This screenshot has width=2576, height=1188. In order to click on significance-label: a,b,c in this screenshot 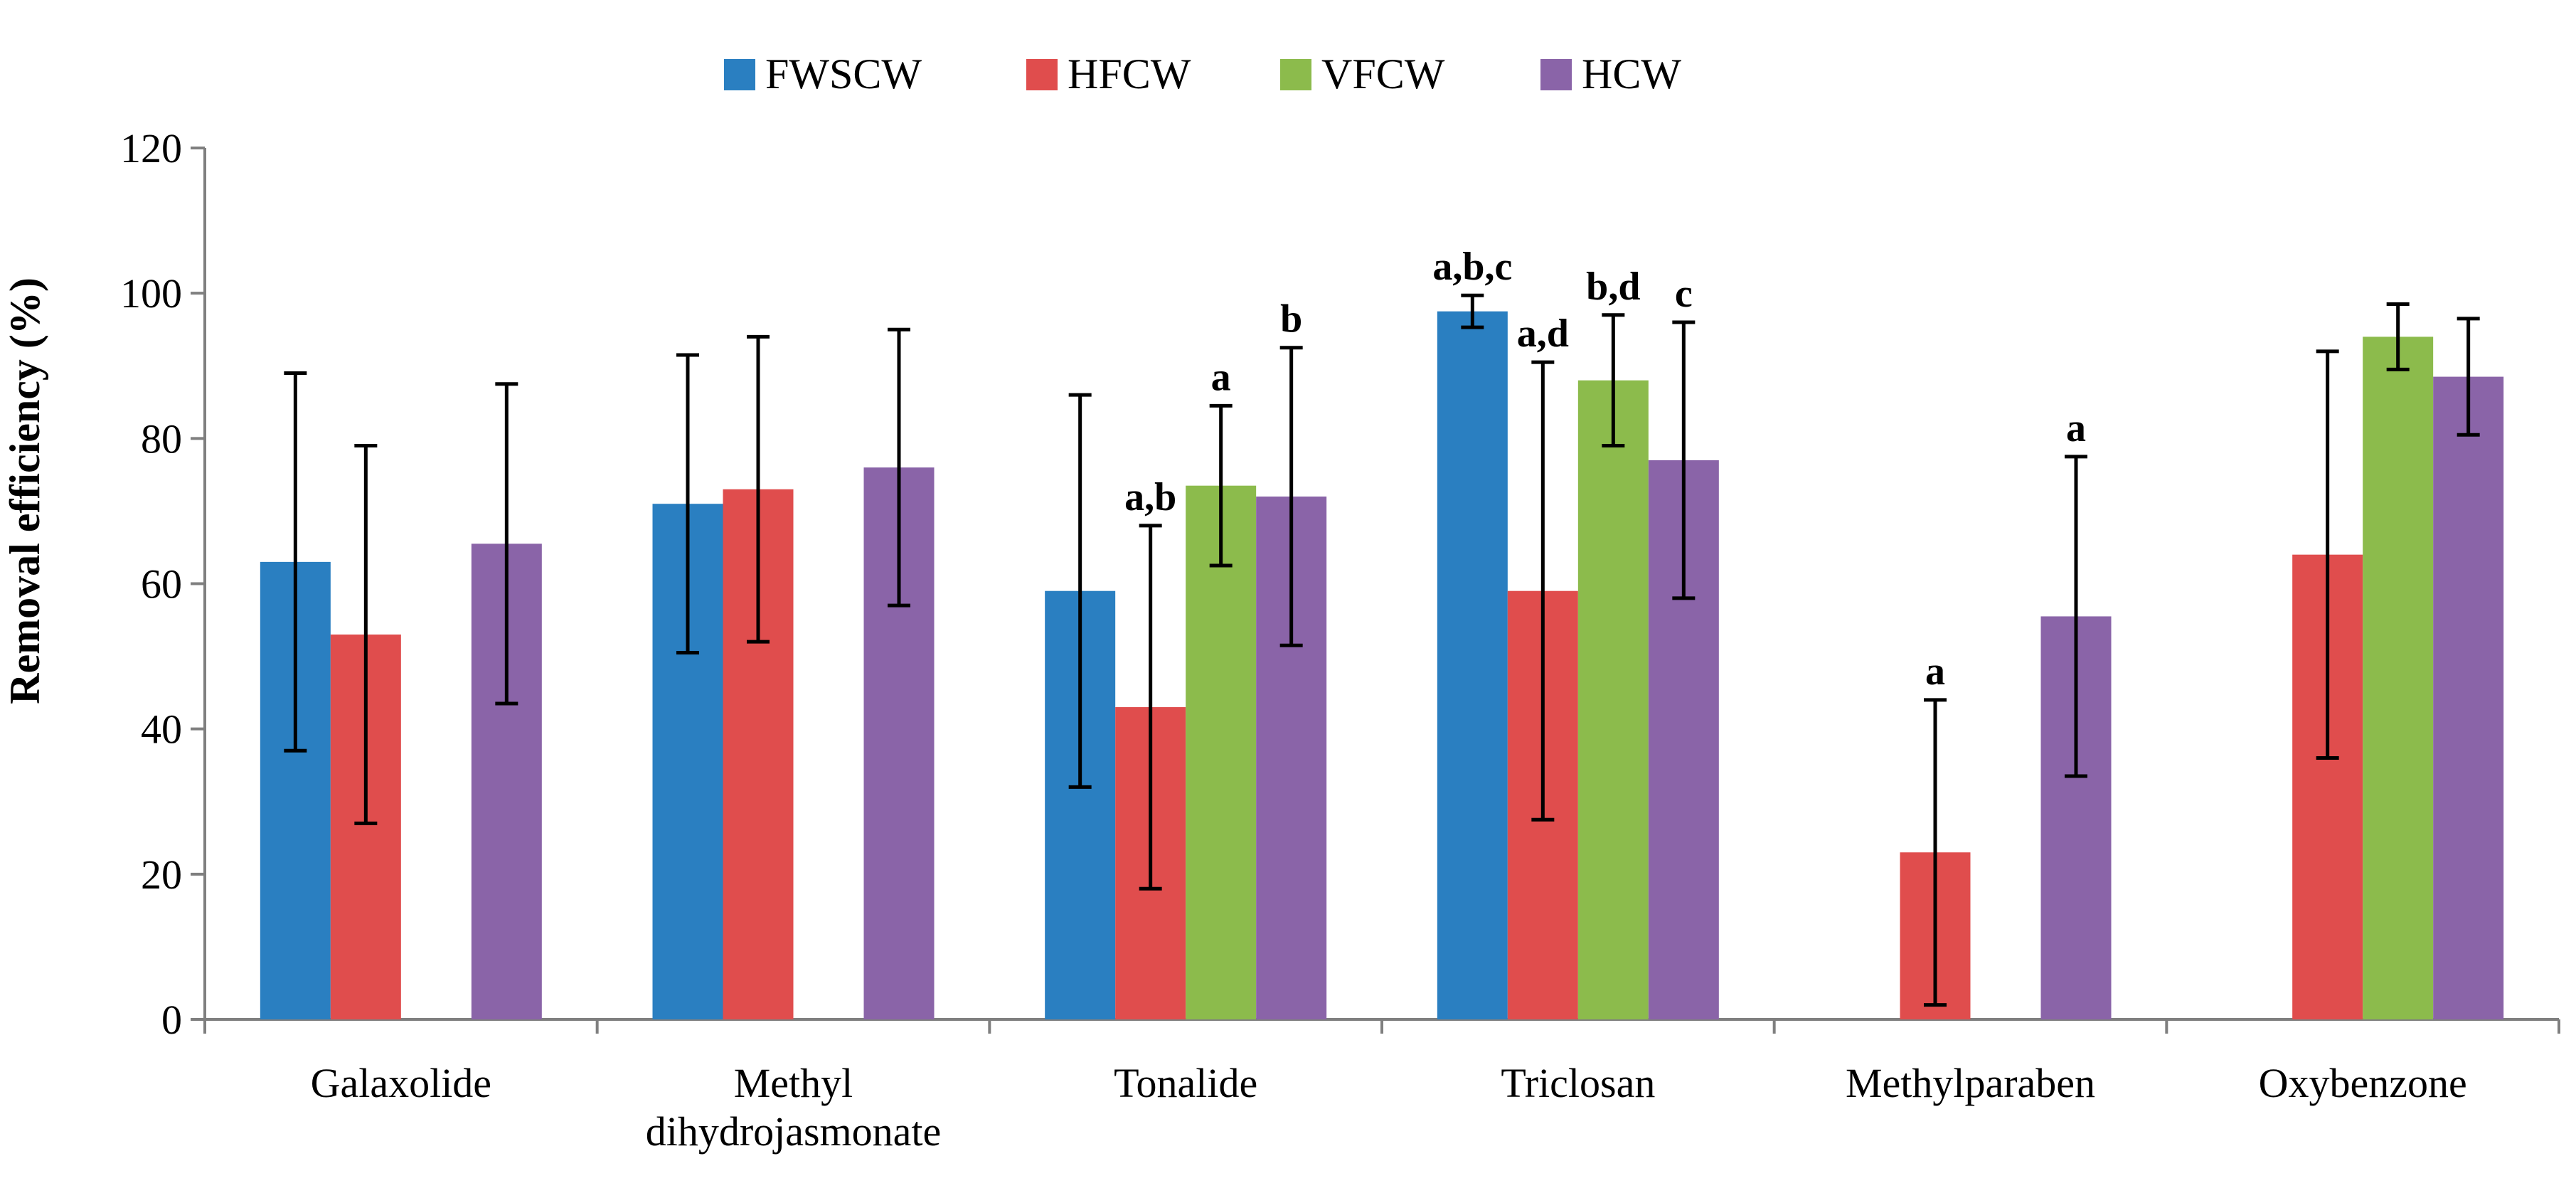, I will do `click(1472, 267)`.